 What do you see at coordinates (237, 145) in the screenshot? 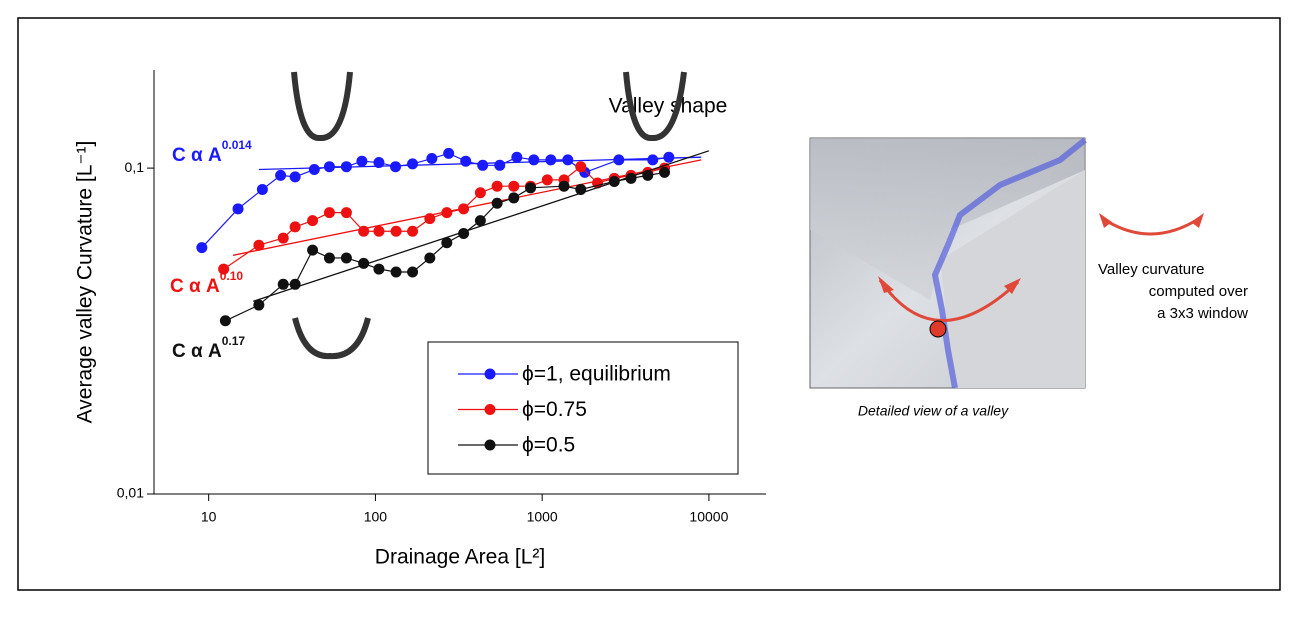
I see `fit-exponent: 0.014` at bounding box center [237, 145].